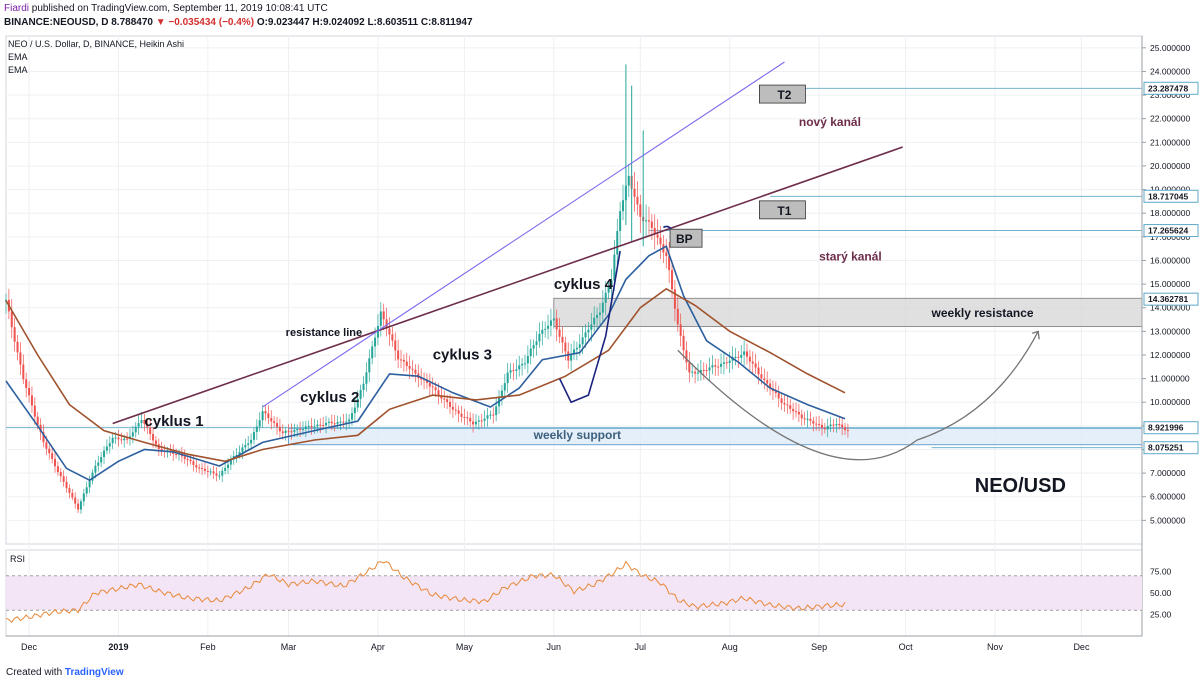  What do you see at coordinates (1035, 335) in the screenshot?
I see `projection-arrowhead` at bounding box center [1035, 335].